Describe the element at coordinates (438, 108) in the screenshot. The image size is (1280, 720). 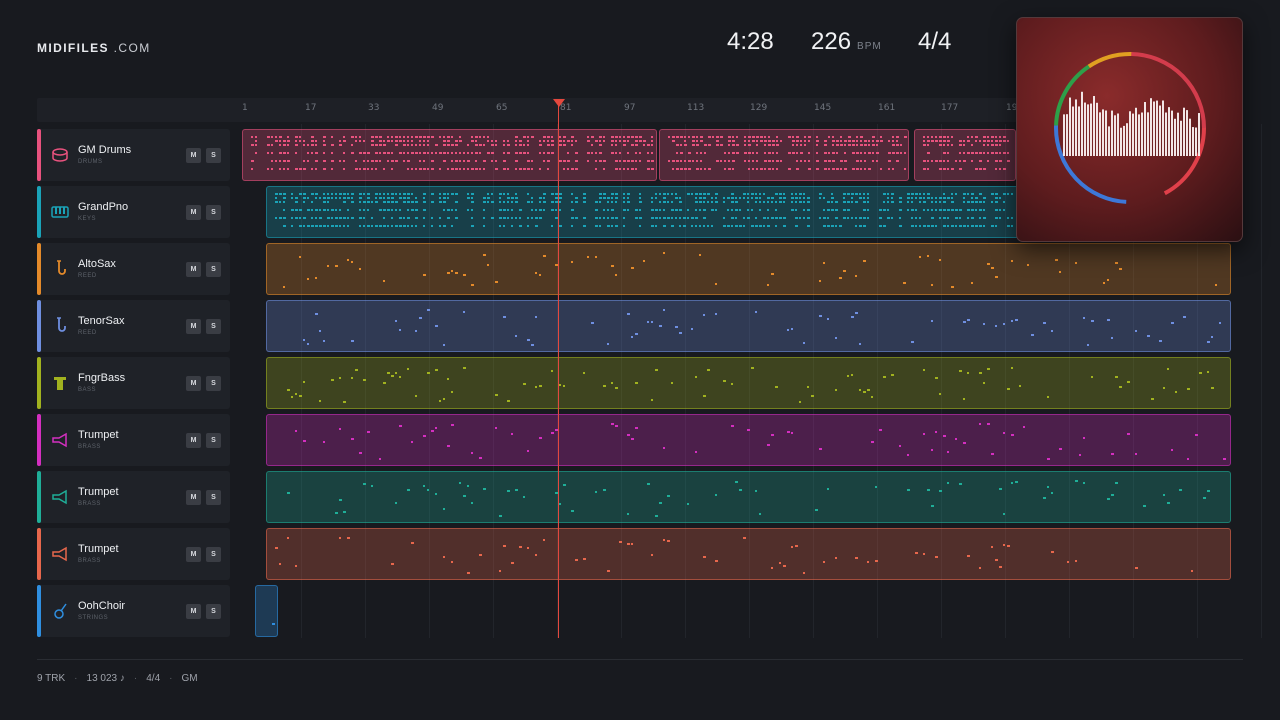
I see `ruler-tick: 49` at that location.